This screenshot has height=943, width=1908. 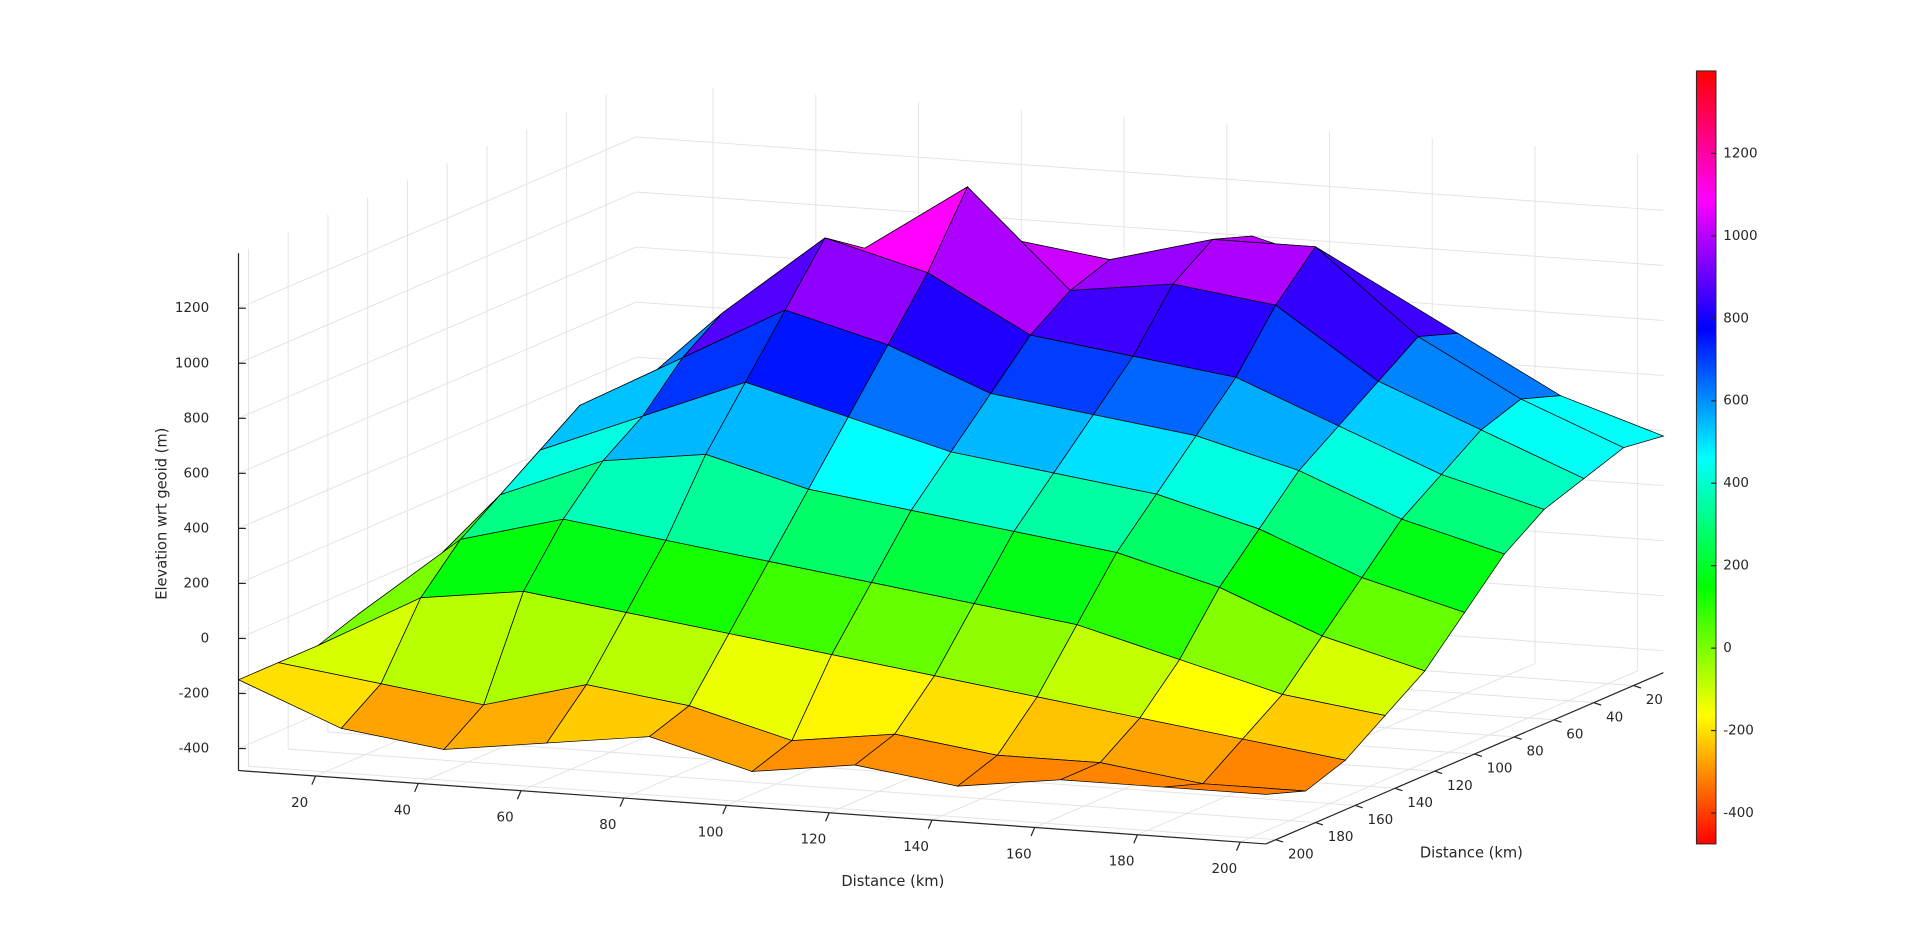 I want to click on y-tick-label: 40, so click(x=1614, y=717).